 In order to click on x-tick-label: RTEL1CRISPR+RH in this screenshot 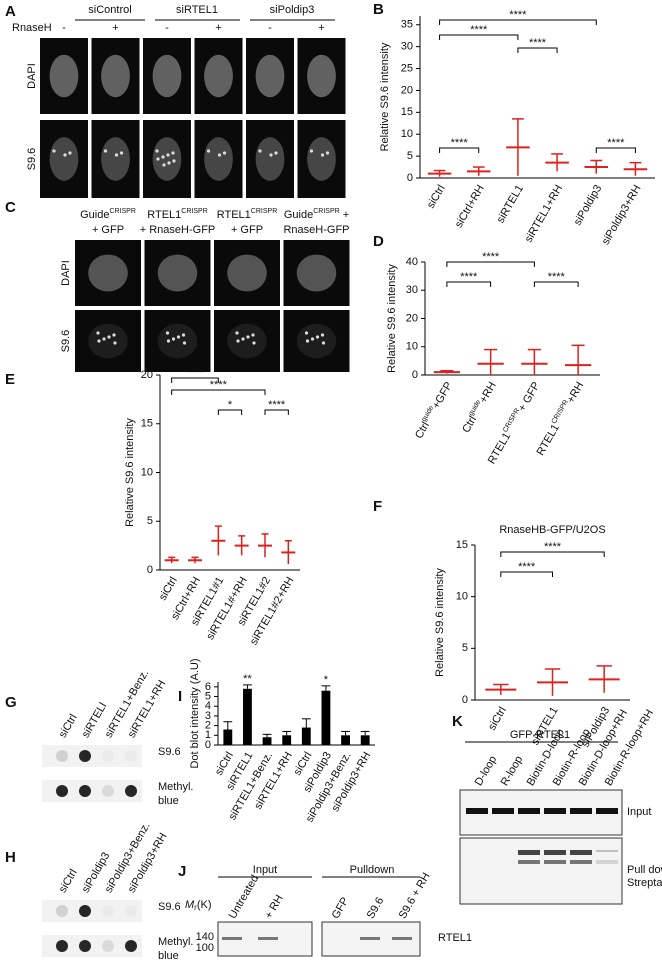, I will do `click(560, 418)`.